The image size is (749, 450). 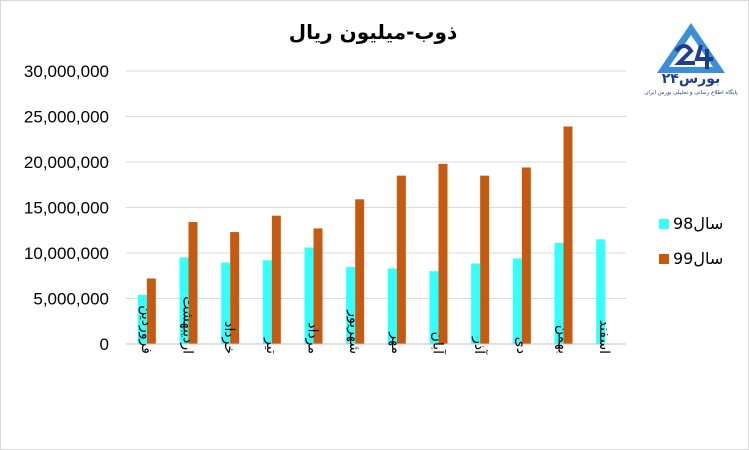 I want to click on y-tick-label: 25,000,000, so click(x=66, y=117).